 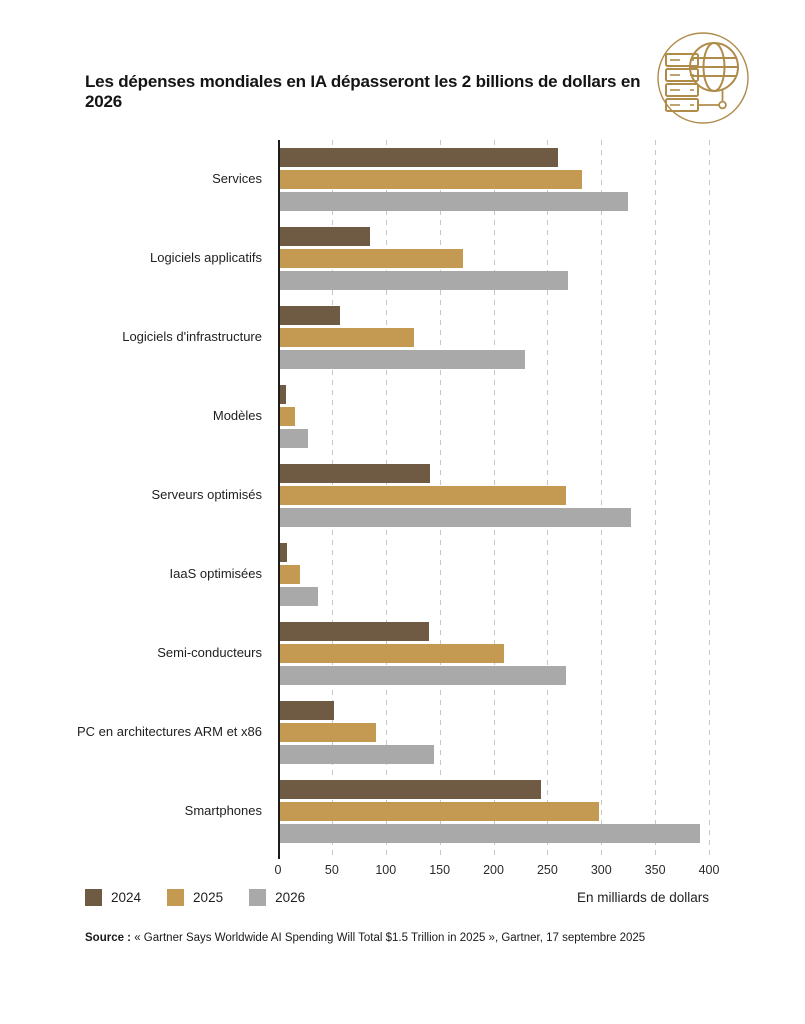 What do you see at coordinates (493, 870) in the screenshot?
I see `x-tick-label: 200` at bounding box center [493, 870].